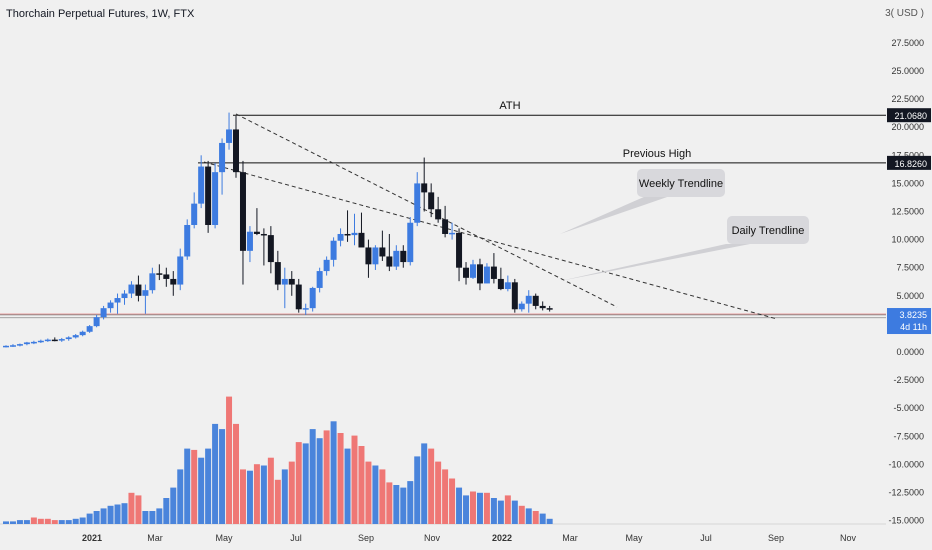 Image resolution: width=932 pixels, height=550 pixels. What do you see at coordinates (907, 127) in the screenshot?
I see `y-tick-label: 20.0000` at bounding box center [907, 127].